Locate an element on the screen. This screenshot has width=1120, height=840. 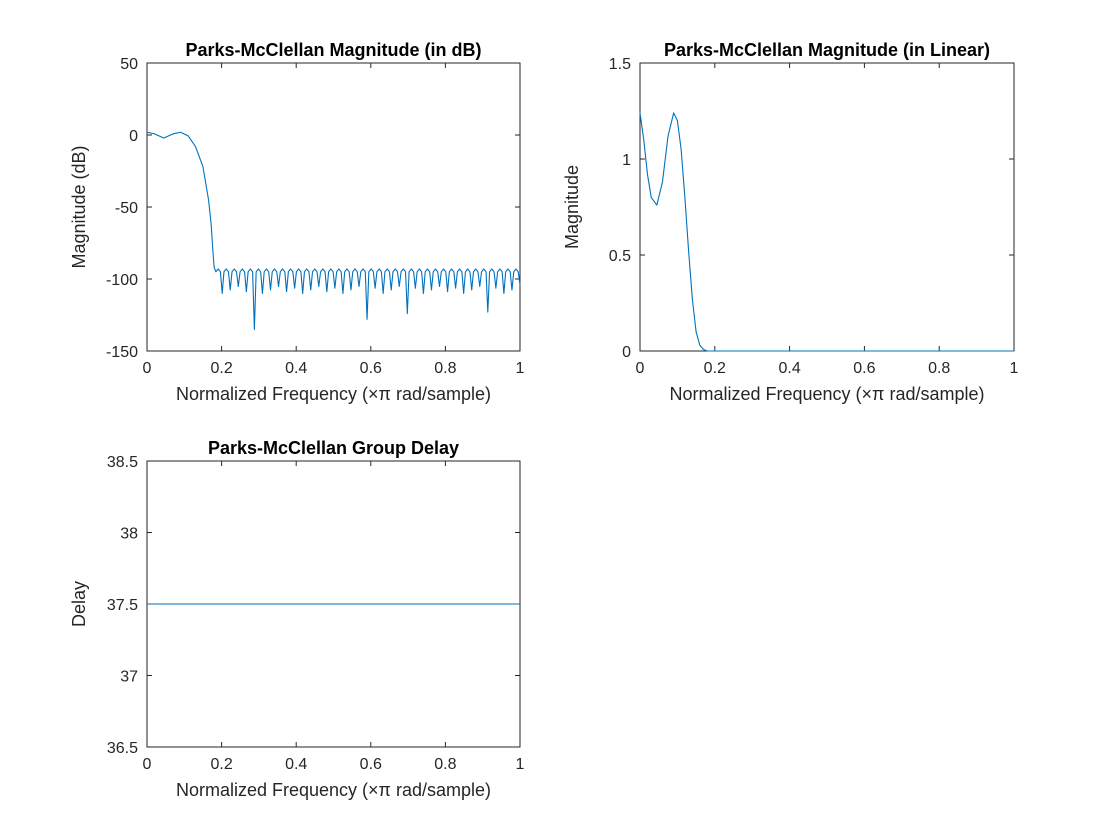
y-tick-label: 1.5 is located at coordinates (620, 64).